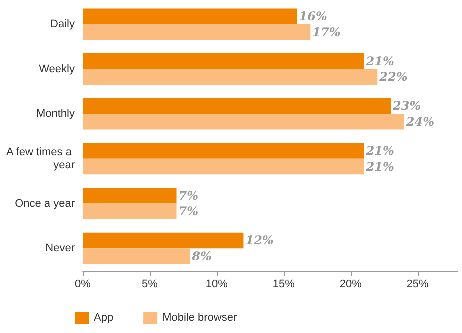 Image resolution: width=462 pixels, height=333 pixels. What do you see at coordinates (420, 121) in the screenshot?
I see `data-label: 24%` at bounding box center [420, 121].